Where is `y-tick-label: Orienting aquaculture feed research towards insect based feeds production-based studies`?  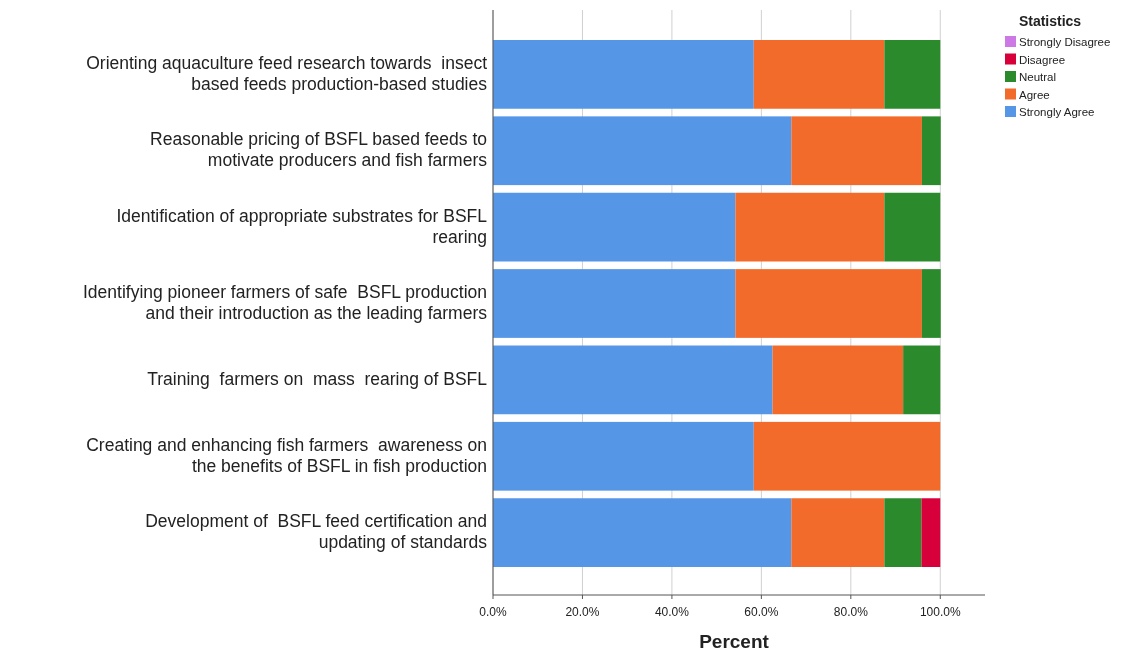
y-tick-label: Orienting aquaculture feed research towards insect based feeds production-based studies is located at coordinates (287, 73).